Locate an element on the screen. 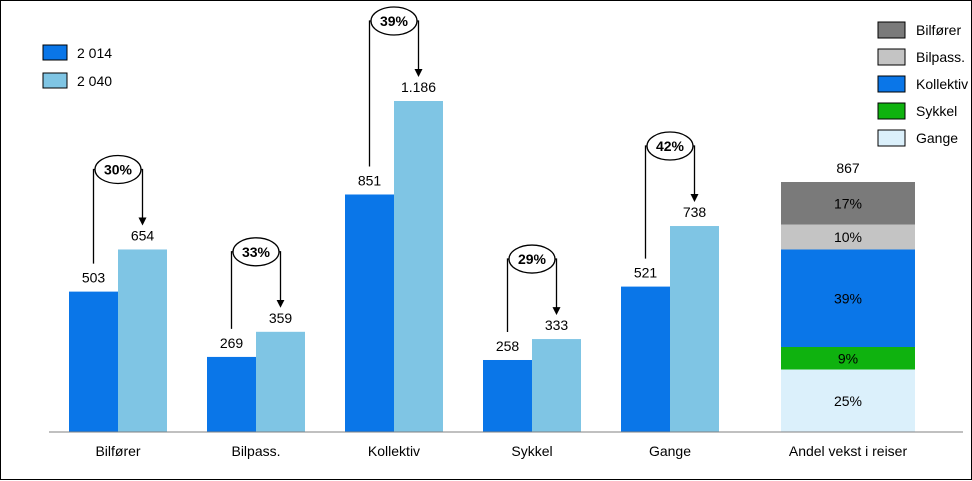 The width and height of the screenshot is (972, 481). bar-value-label: 258 is located at coordinates (508, 346).